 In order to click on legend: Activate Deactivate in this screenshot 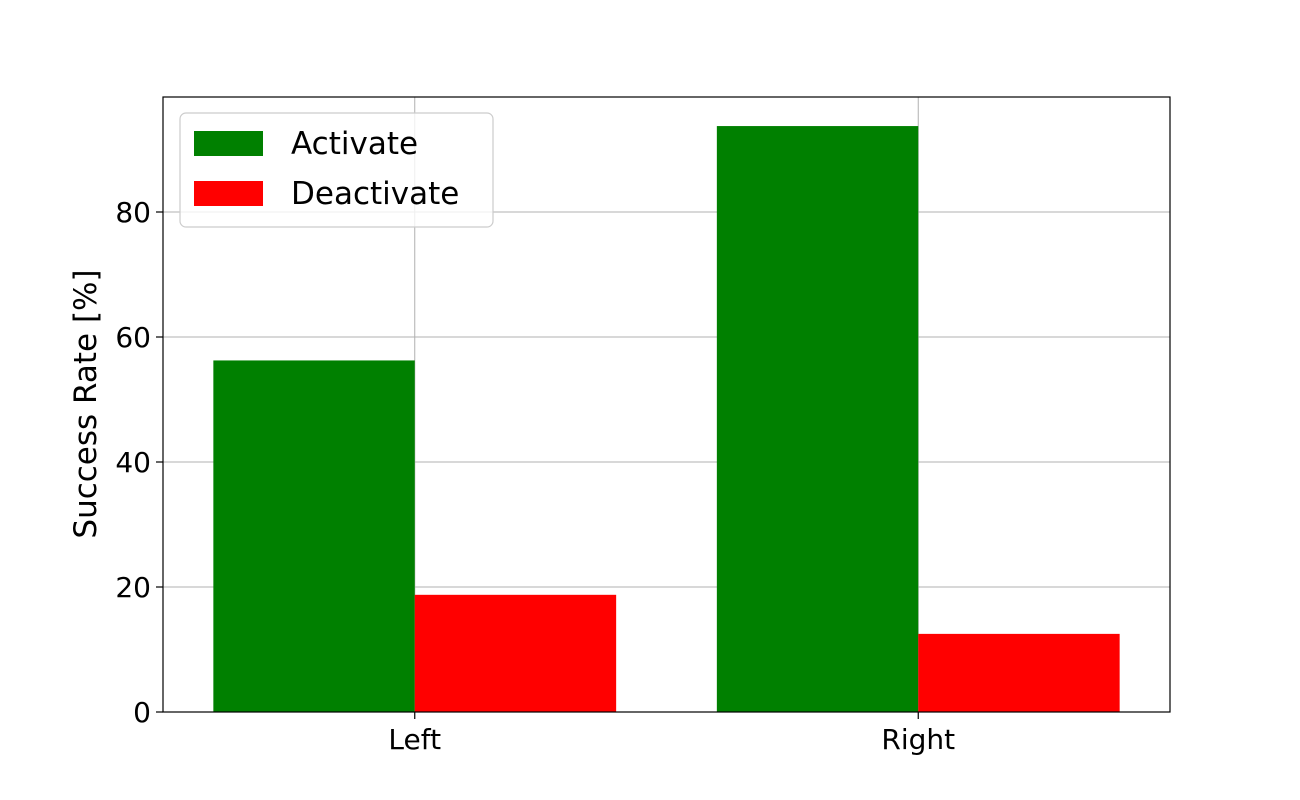, I will do `click(336, 170)`.